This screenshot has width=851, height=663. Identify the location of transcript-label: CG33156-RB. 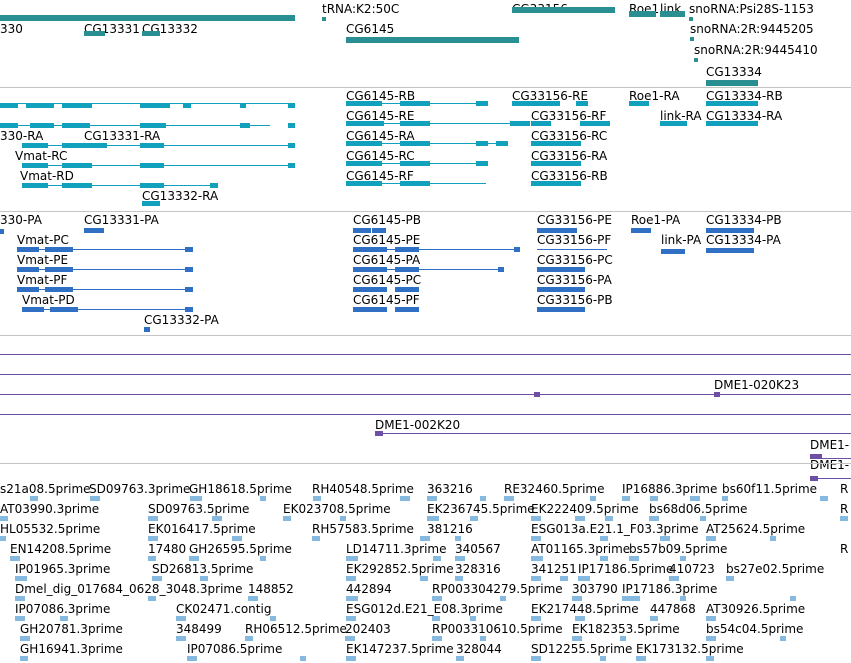
(569, 176).